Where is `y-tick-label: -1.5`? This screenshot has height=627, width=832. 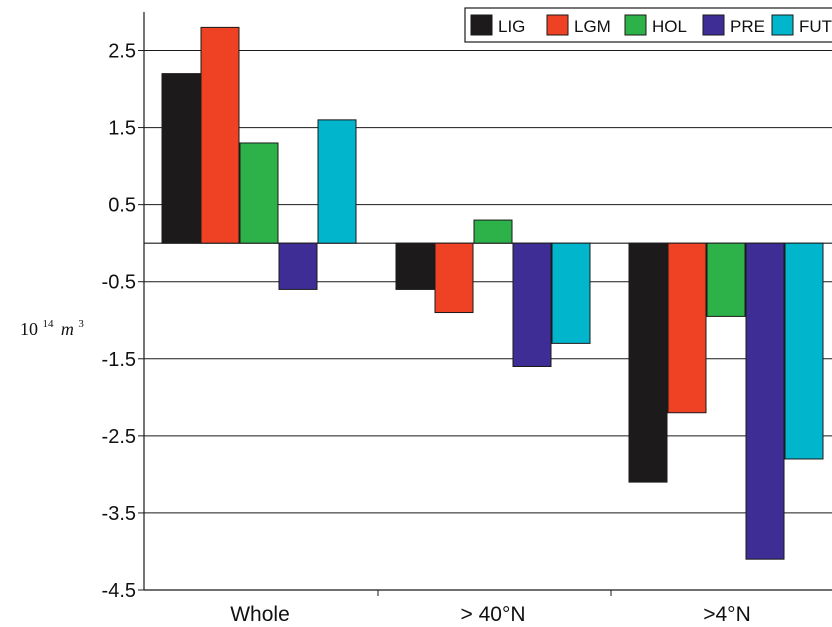
y-tick-label: -1.5 is located at coordinates (119, 360).